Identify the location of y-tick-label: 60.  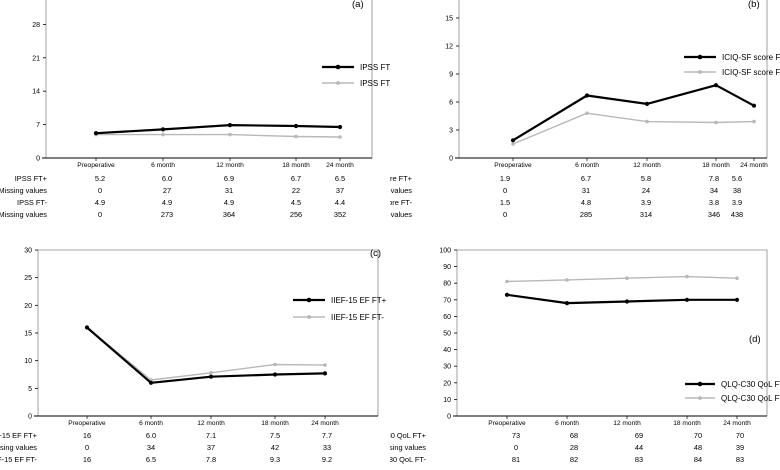
(447, 317).